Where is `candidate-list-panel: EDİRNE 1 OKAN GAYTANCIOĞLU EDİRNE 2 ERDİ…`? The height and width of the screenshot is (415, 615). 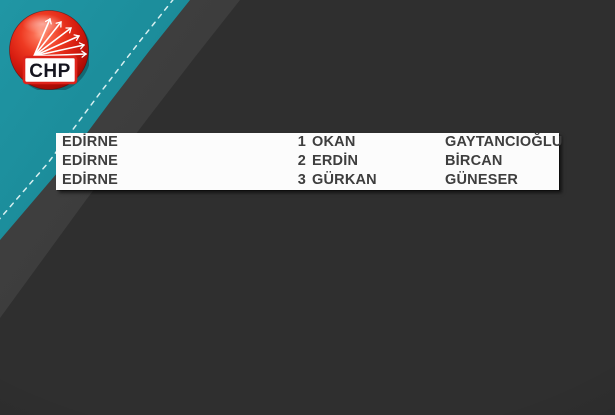 candidate-list-panel: EDİRNE 1 OKAN GAYTANCIOĞLU EDİRNE 2 ERDİ… is located at coordinates (309, 161).